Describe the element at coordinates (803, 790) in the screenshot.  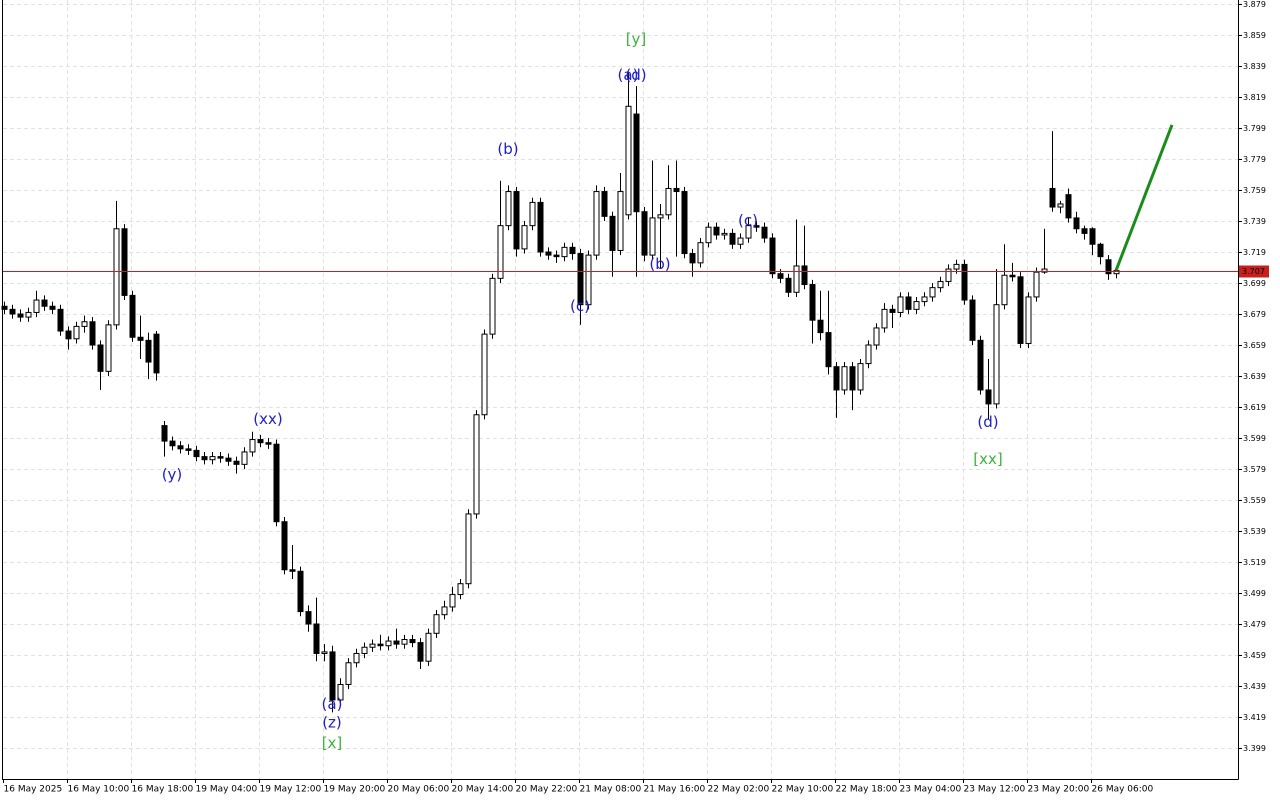
I see `x-tick-label: 22 May 10:00` at that location.